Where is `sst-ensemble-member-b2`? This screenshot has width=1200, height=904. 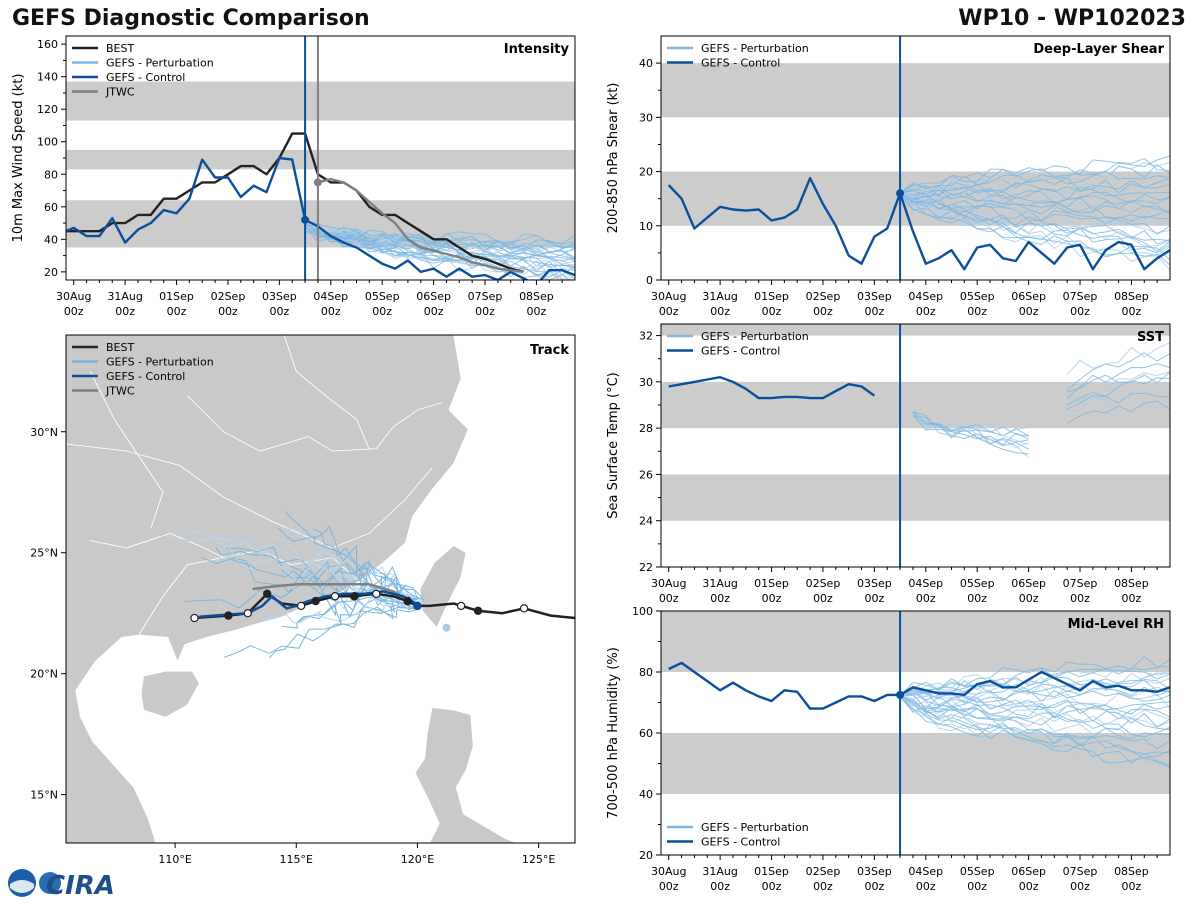 sst-ensemble-member-b2 is located at coordinates (1118, 401).